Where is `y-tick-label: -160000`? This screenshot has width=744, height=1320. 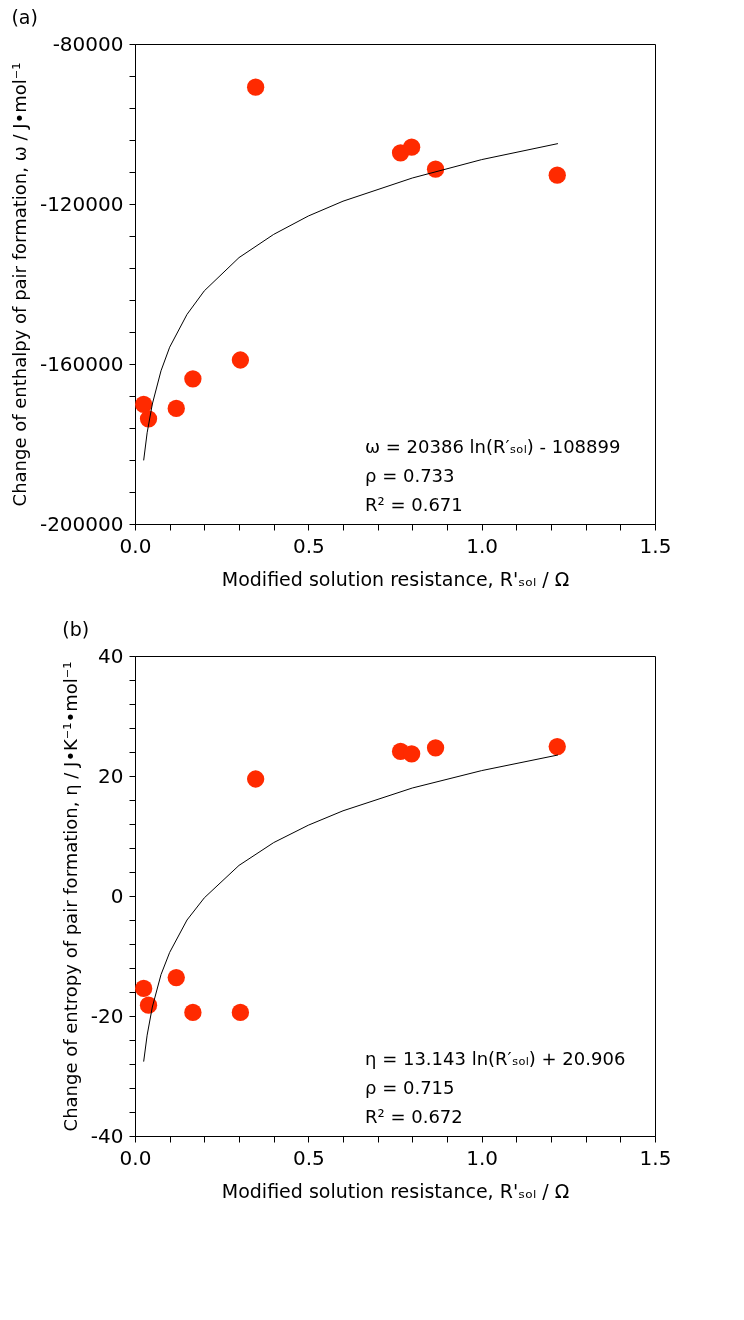
y-tick-label: -160000 is located at coordinates (81, 363).